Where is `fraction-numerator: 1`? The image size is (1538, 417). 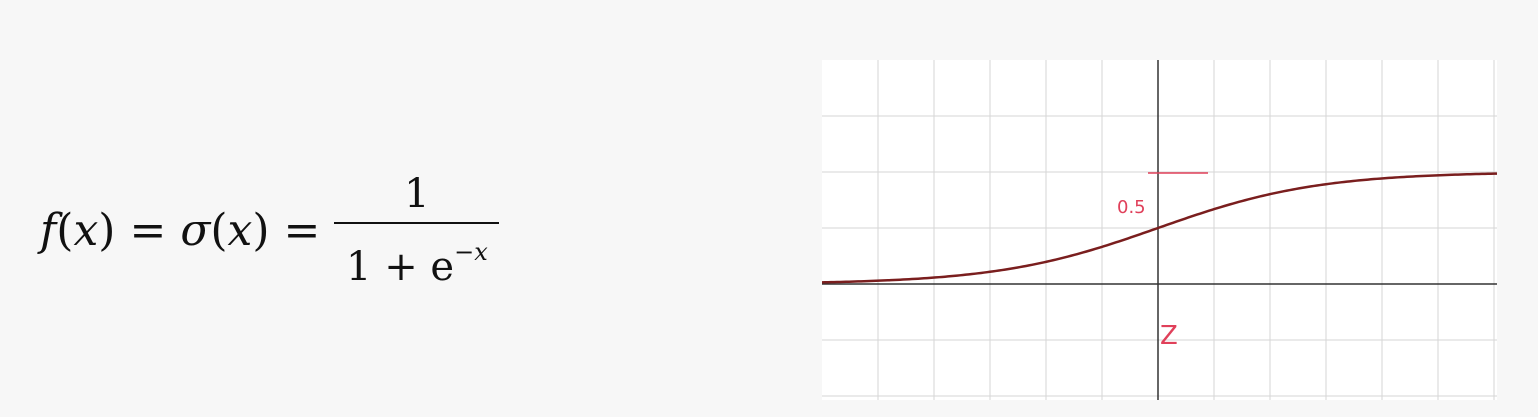
fraction-numerator: 1 is located at coordinates (417, 193).